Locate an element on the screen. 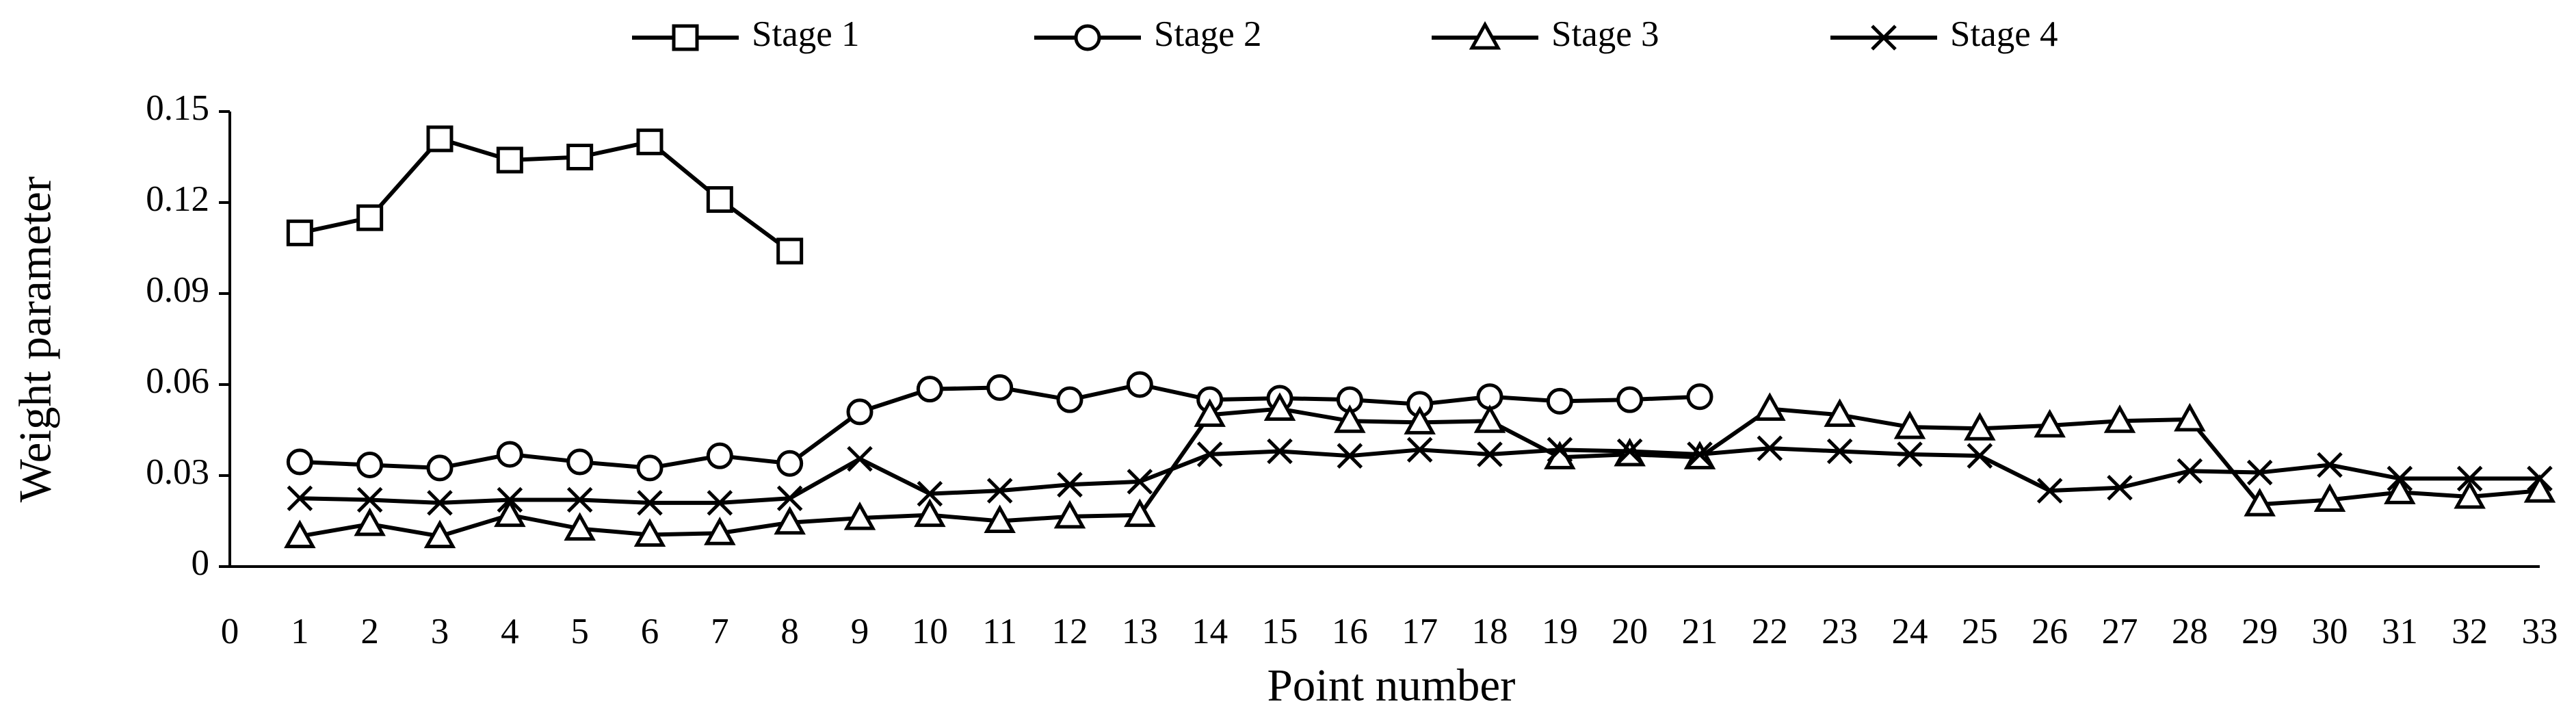  x-tick-label: 6 is located at coordinates (650, 632).